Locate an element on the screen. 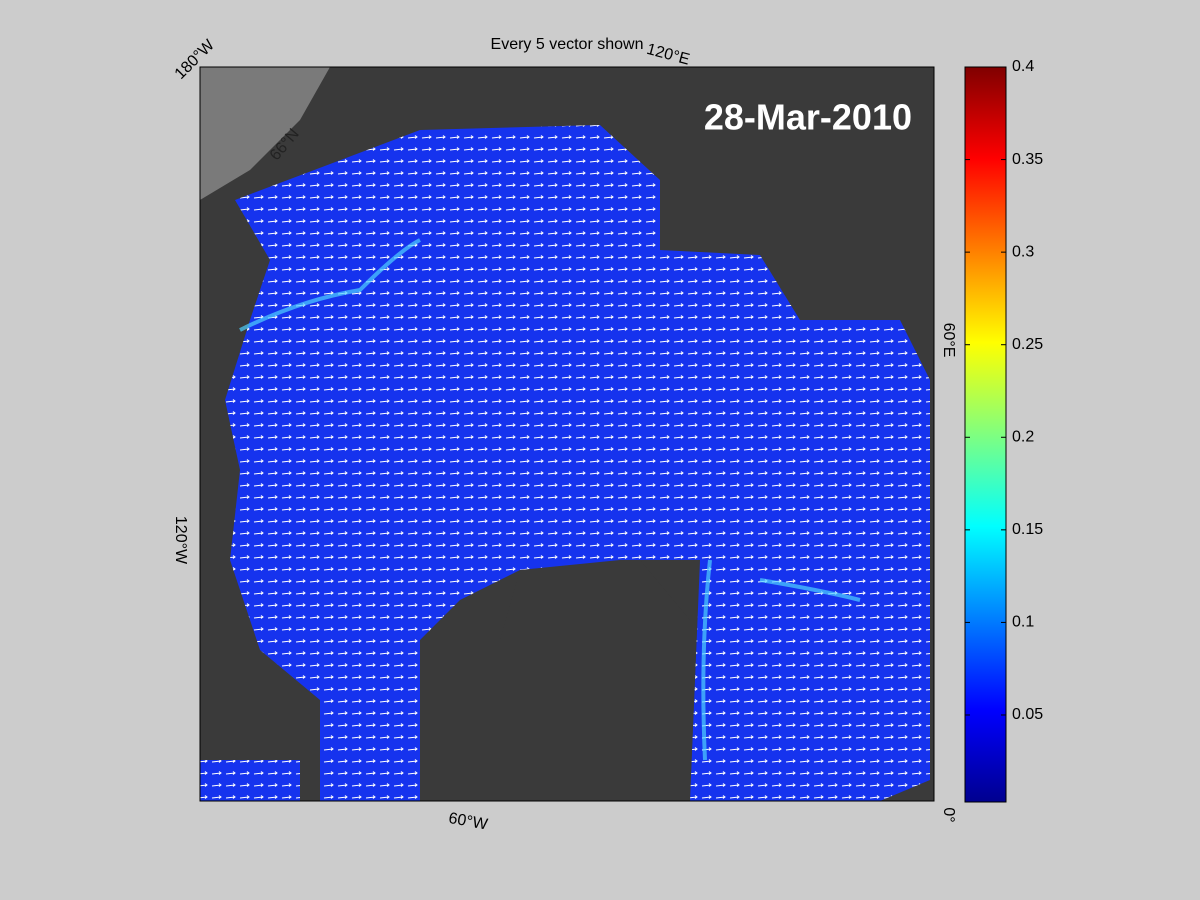  colorbar-tick-label: 0.1 is located at coordinates (1023, 622).